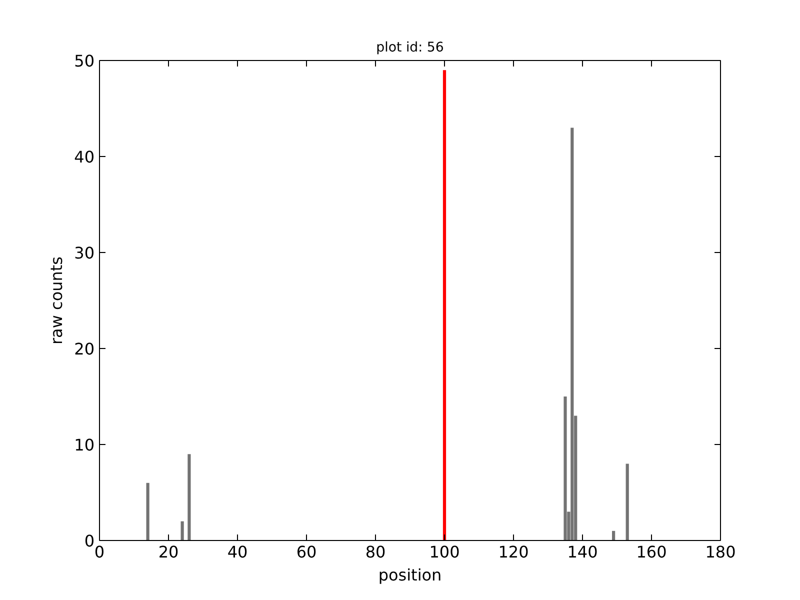 This screenshot has height=600, width=800. What do you see at coordinates (84, 61) in the screenshot?
I see `y-tick-label: 50` at bounding box center [84, 61].